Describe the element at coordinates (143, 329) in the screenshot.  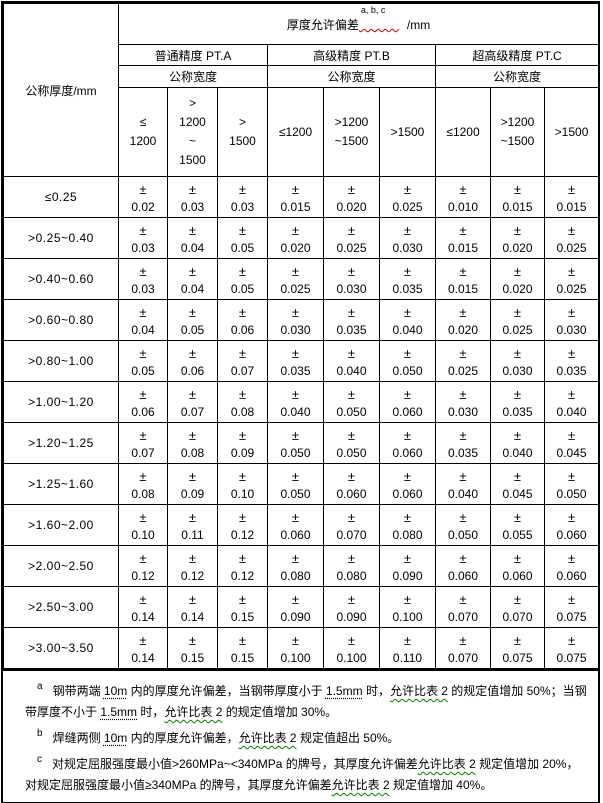
I see `tolerance-value: 0.04` at that location.